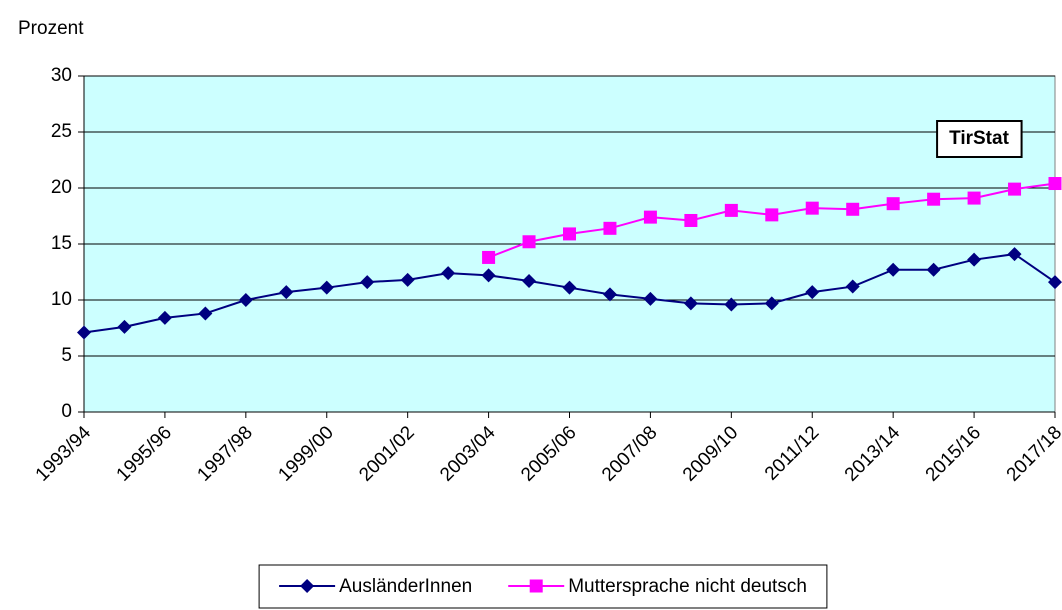 This screenshot has height=610, width=1062. Describe the element at coordinates (953, 453) in the screenshot. I see `x-tick-label: 2015/16` at that location.